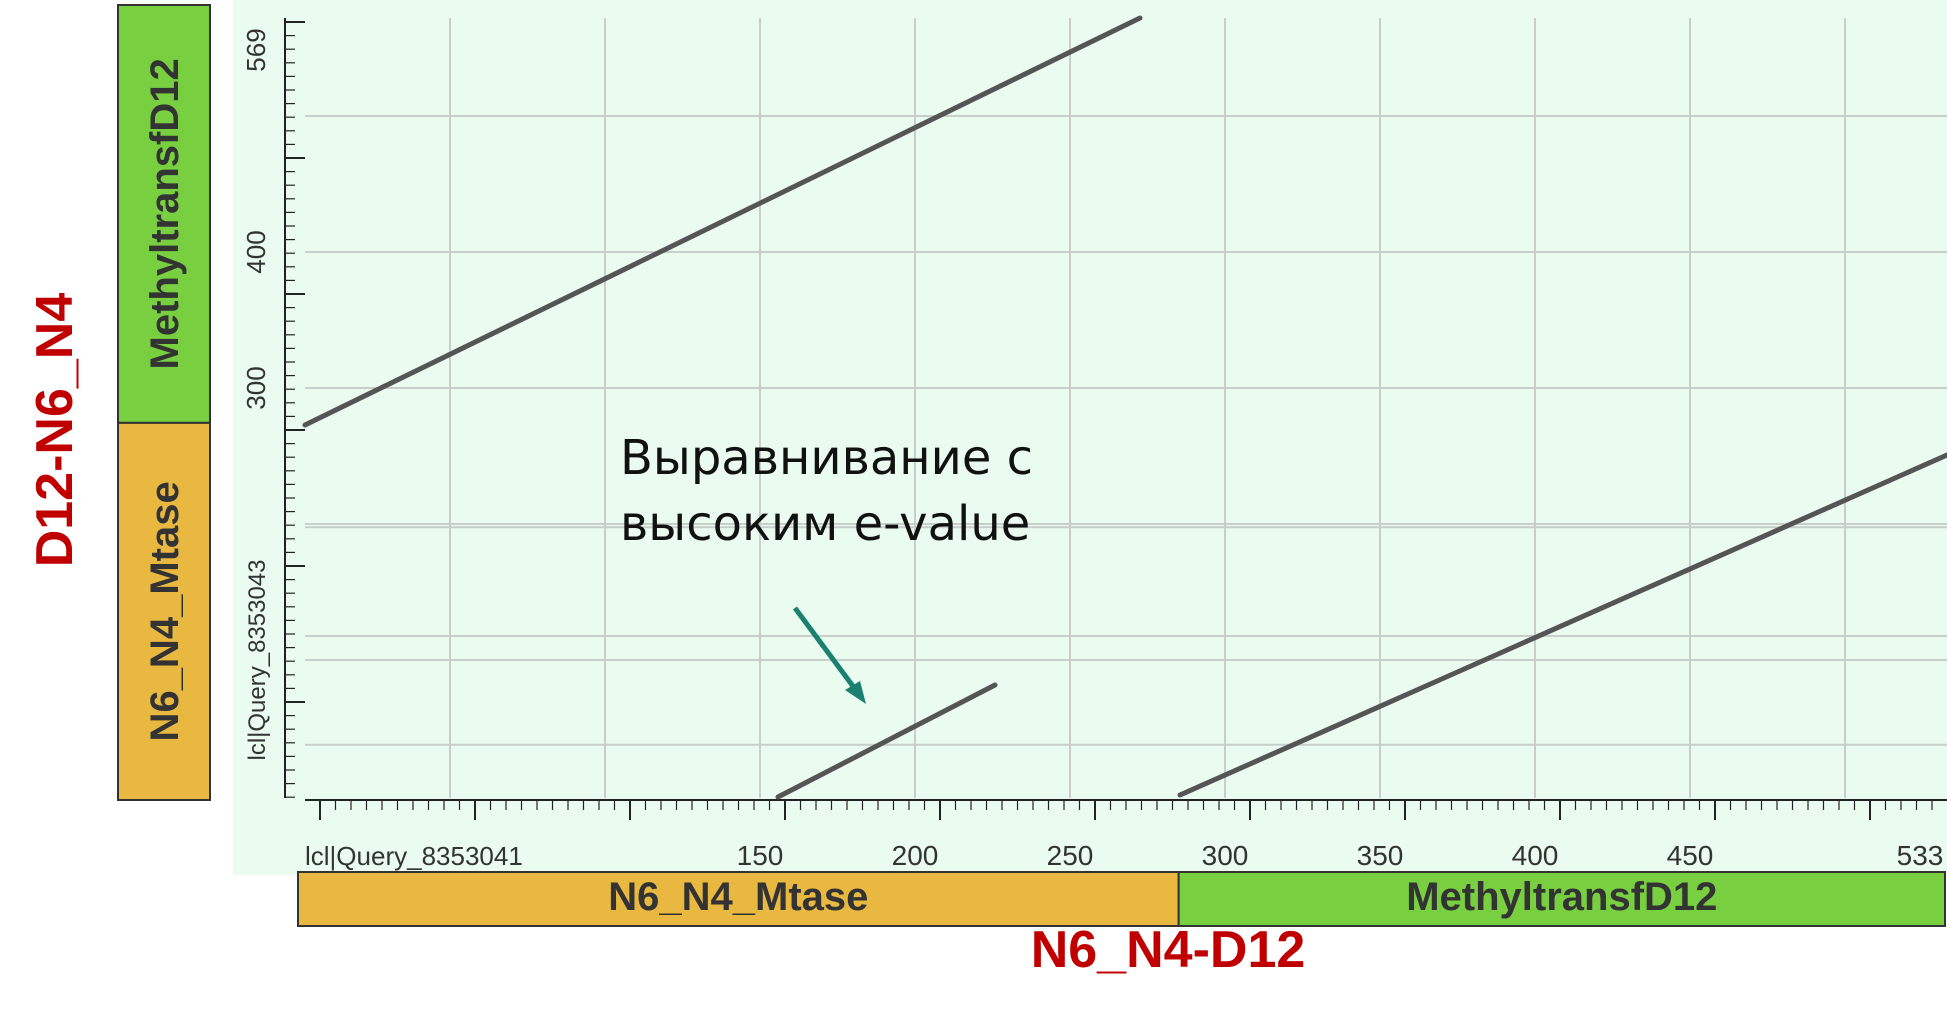  What do you see at coordinates (1380, 855) in the screenshot?
I see `x-tick-label: 350` at bounding box center [1380, 855].